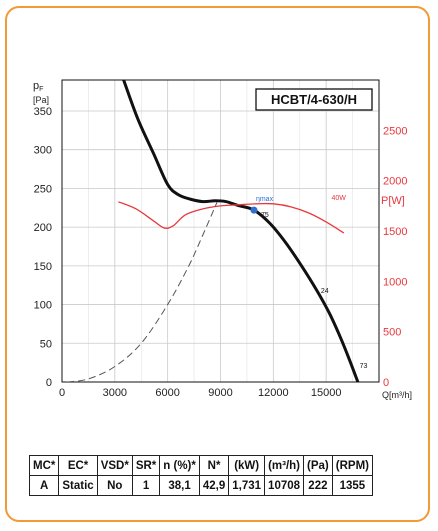 The image size is (438, 531). Describe the element at coordinates (364, 366) in the screenshot. I see `curve-point-label: 73` at that location.